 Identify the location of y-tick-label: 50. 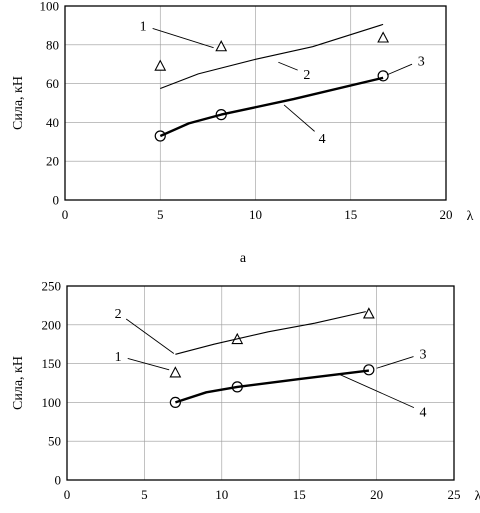
(54, 441).